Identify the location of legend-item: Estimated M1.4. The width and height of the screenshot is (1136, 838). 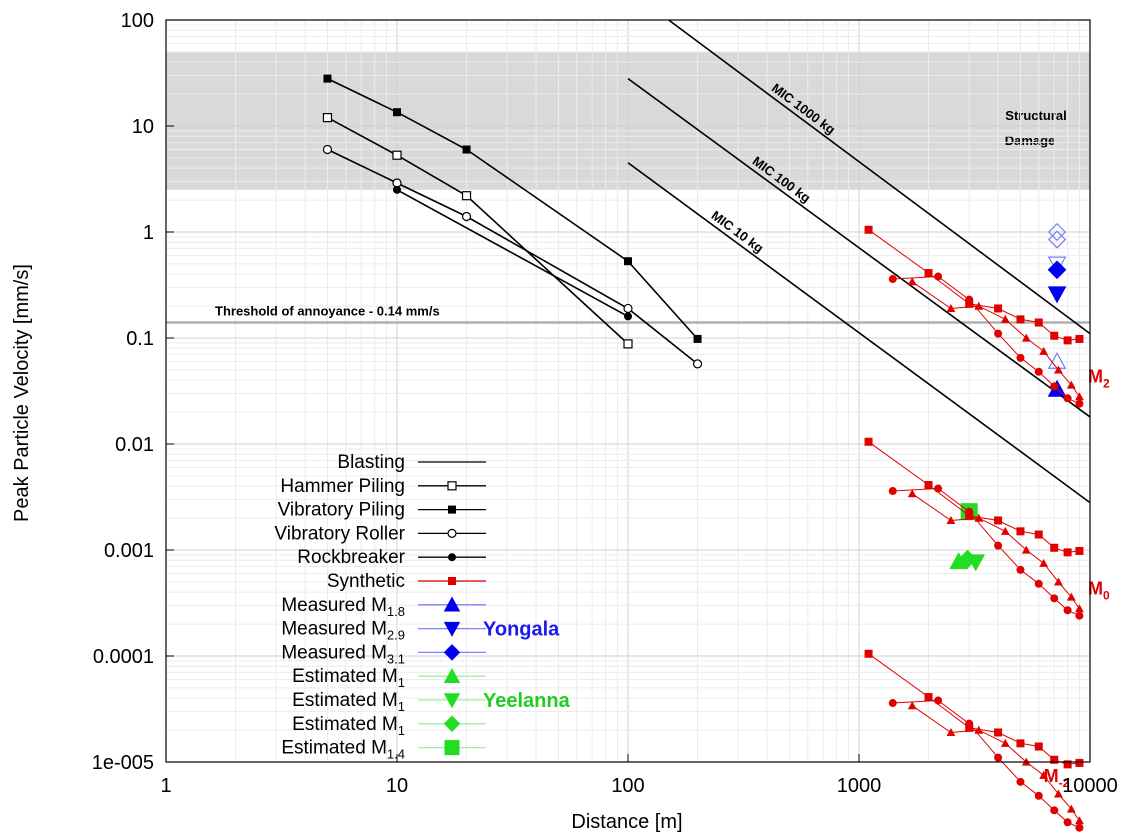
(383, 750).